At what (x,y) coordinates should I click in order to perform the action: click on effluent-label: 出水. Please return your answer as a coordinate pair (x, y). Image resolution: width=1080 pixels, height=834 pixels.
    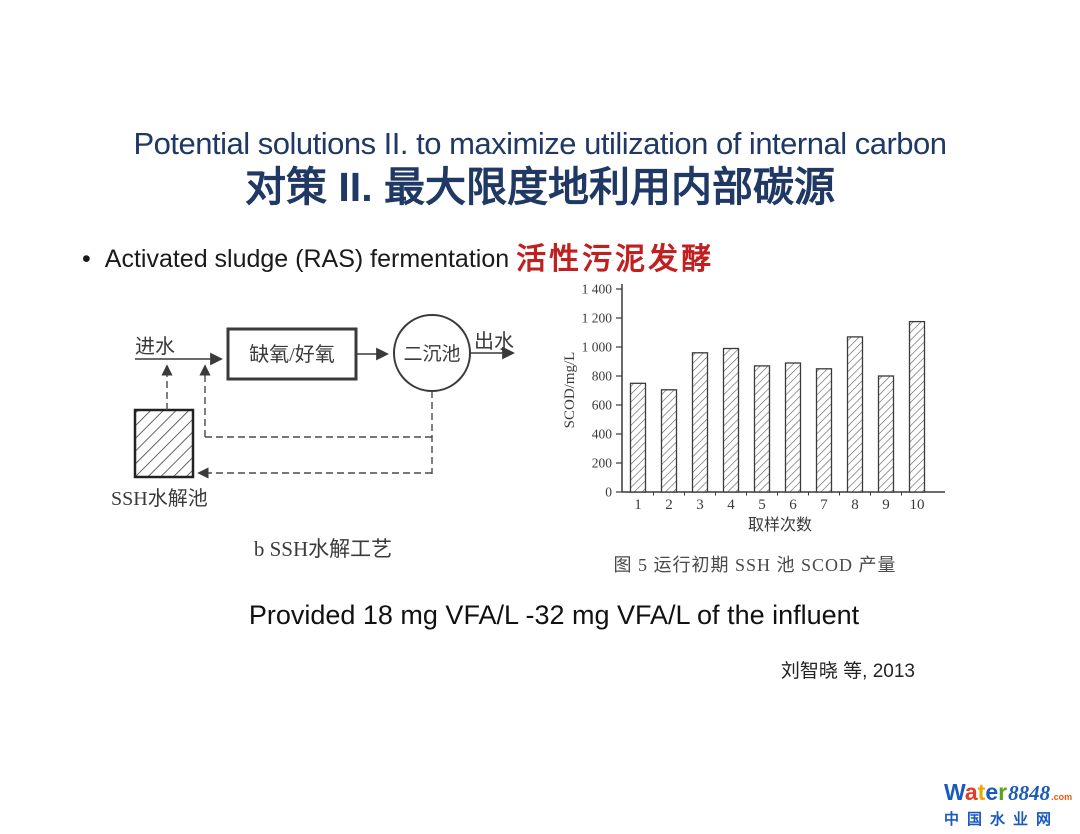
    Looking at the image, I should click on (494, 341).